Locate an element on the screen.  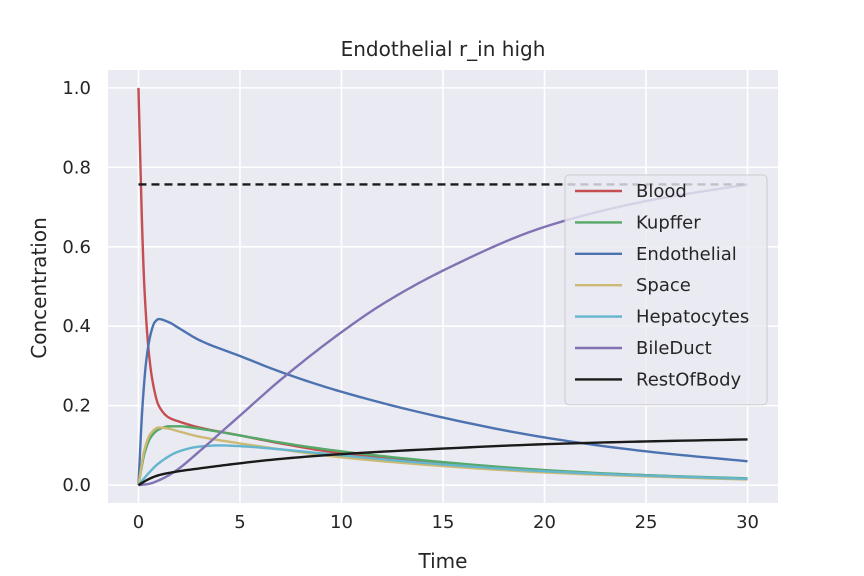
x-tick-label: 15 is located at coordinates (443, 522).